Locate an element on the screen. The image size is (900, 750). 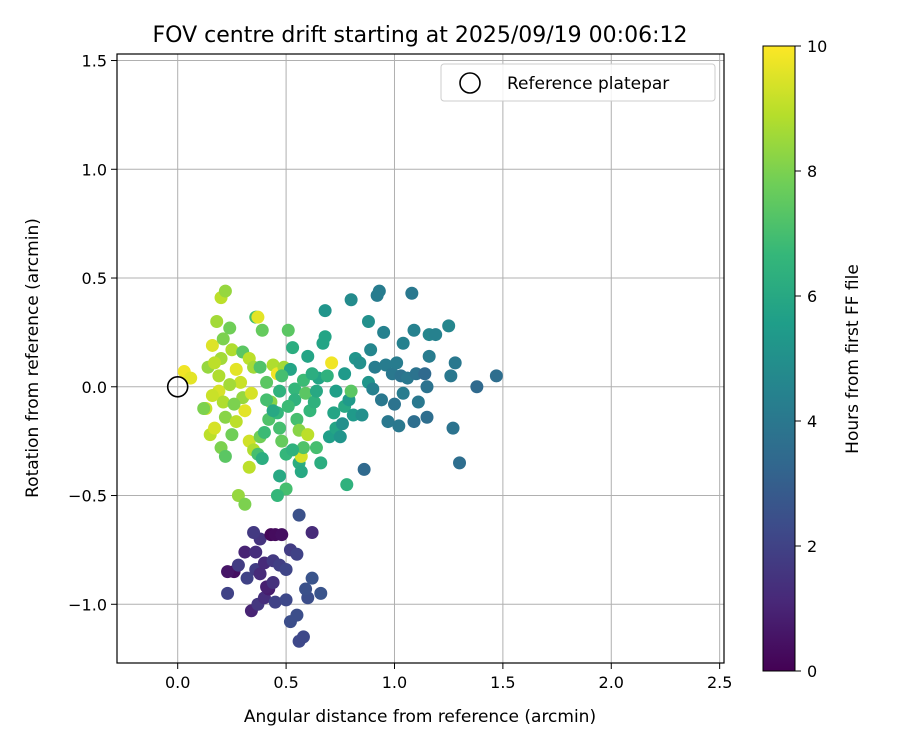
colorbar-tick-label: 0 is located at coordinates (812, 671).